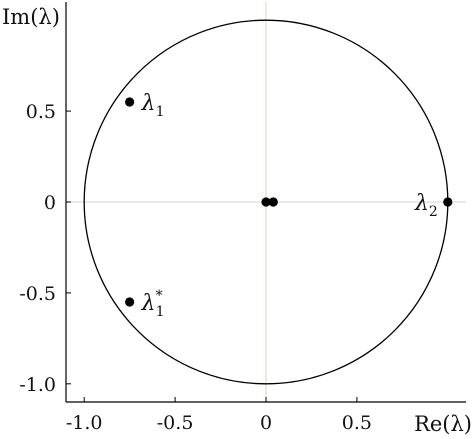 The height and width of the screenshot is (439, 474). Describe the element at coordinates (175, 423) in the screenshot. I see `x-tick-label: -0.5` at that location.